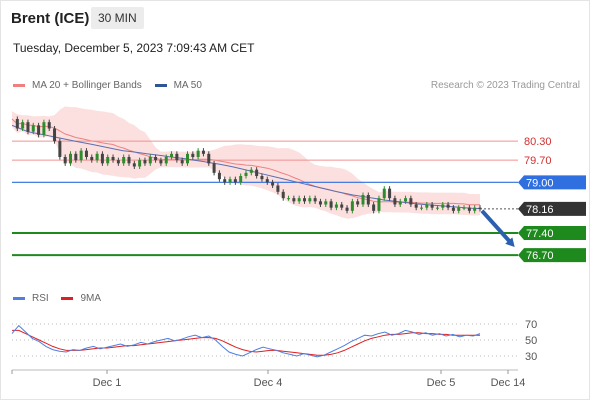 This screenshot has width=590, height=400. Describe the element at coordinates (531, 325) in the screenshot. I see `rsi-tick-70: 70` at that location.